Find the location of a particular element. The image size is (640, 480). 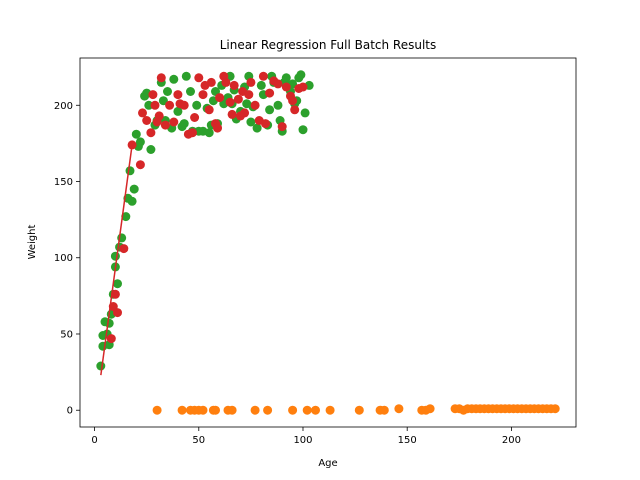

y-tick-label: 150 is located at coordinates (63, 182).